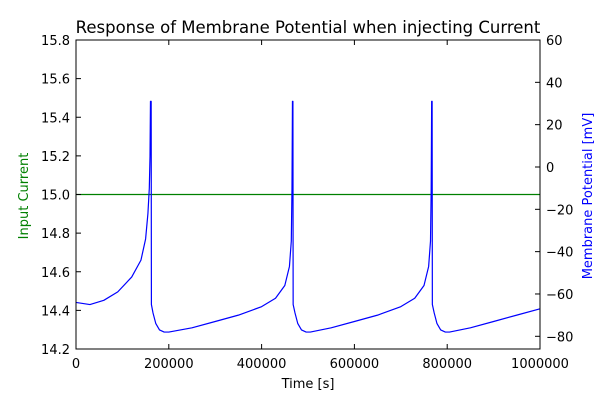 Image resolution: width=600 pixels, height=400 pixels. What do you see at coordinates (169, 364) in the screenshot?
I see `x-tick-label: 200000` at bounding box center [169, 364].